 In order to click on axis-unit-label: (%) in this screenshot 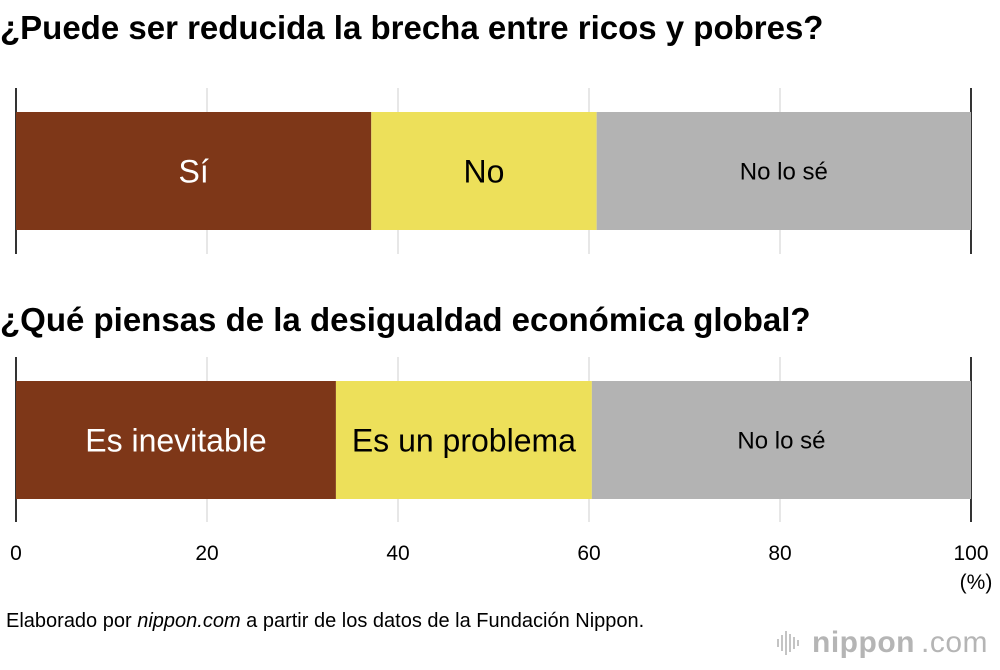, I will do `click(976, 582)`.